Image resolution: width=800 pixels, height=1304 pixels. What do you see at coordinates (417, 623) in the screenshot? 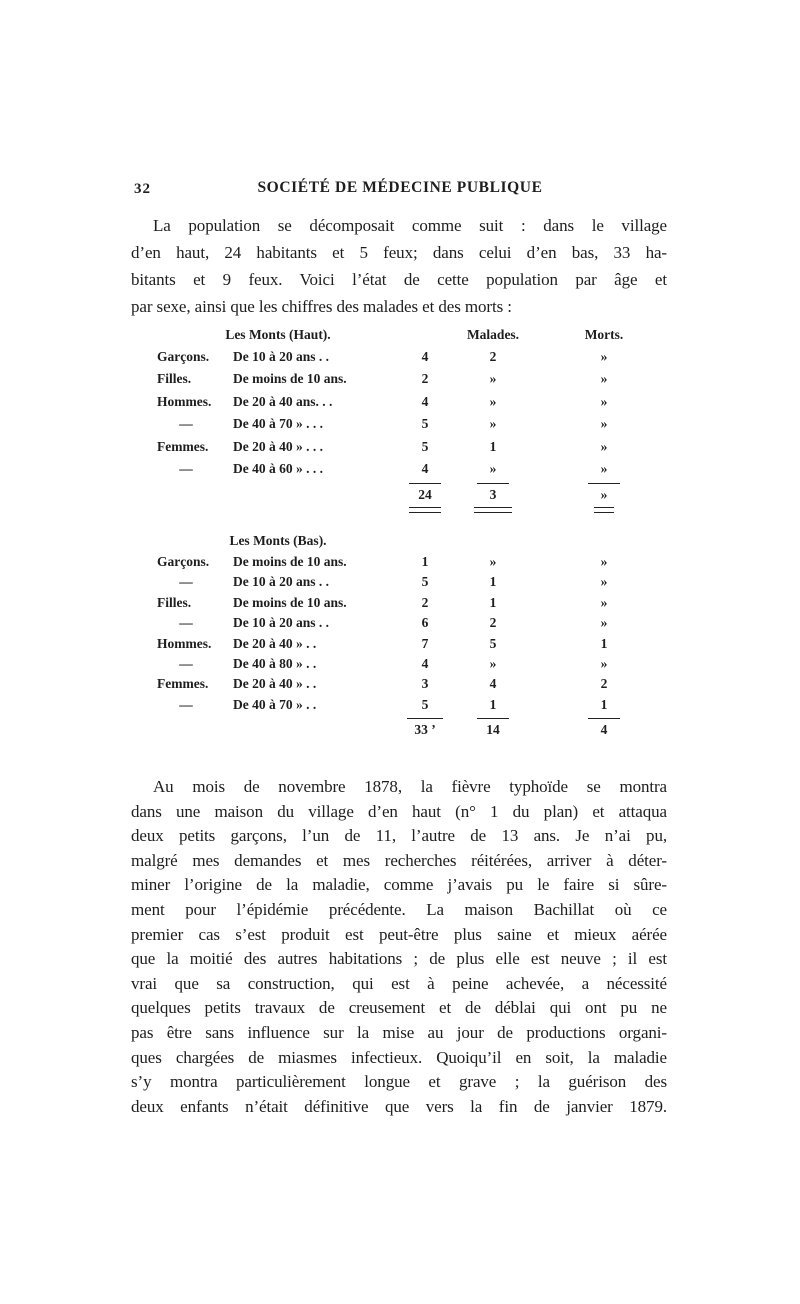
I see `table-row: — De 10 à 20 ans . . 6 2 »` at bounding box center [417, 623].